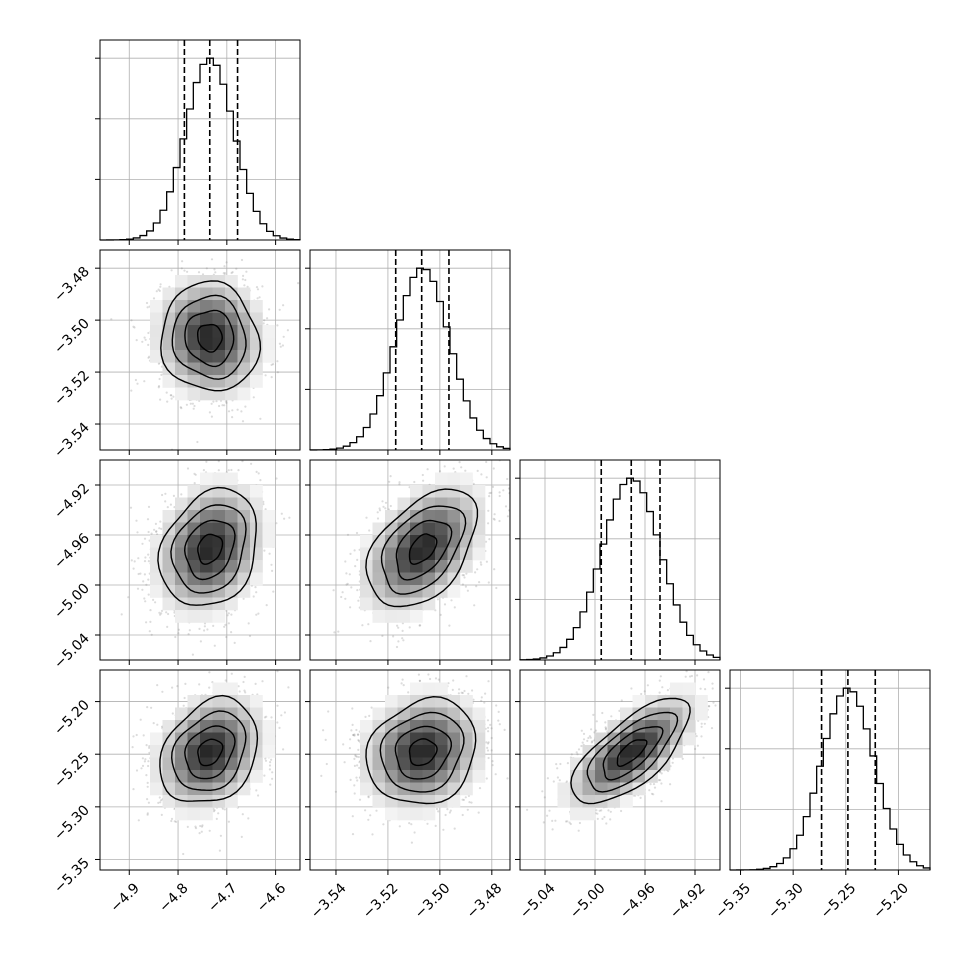 This screenshot has height=970, width=970. Describe the element at coordinates (620, 569) in the screenshot. I see `histogram-step` at that location.